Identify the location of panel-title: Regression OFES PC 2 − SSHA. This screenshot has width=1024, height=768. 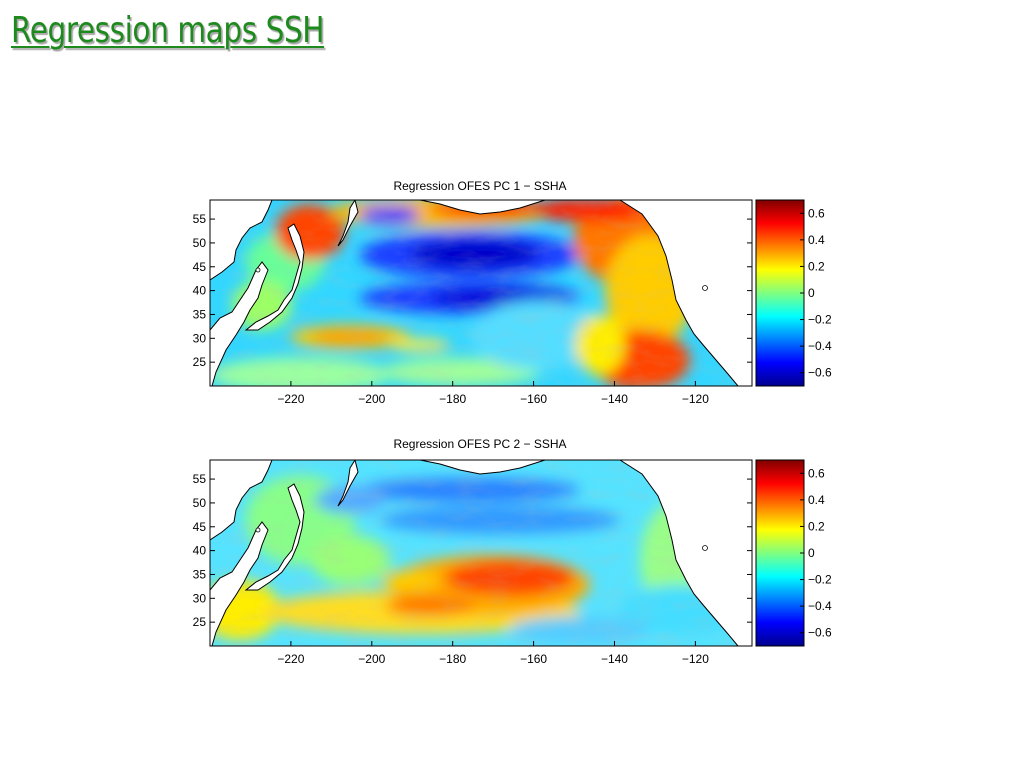
(479, 444).